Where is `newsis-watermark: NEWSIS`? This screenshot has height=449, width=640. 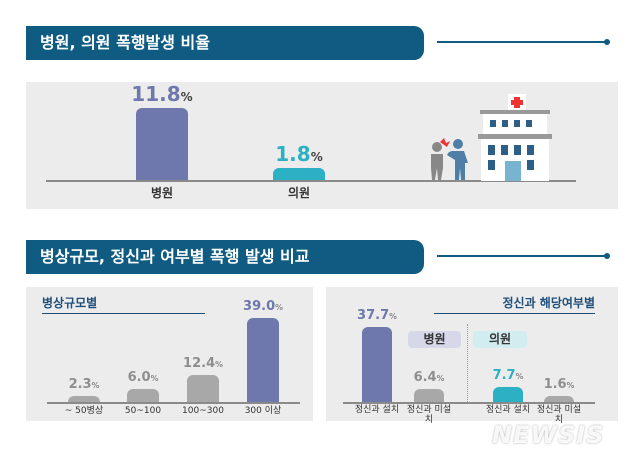
newsis-watermark: NEWSIS is located at coordinates (548, 435).